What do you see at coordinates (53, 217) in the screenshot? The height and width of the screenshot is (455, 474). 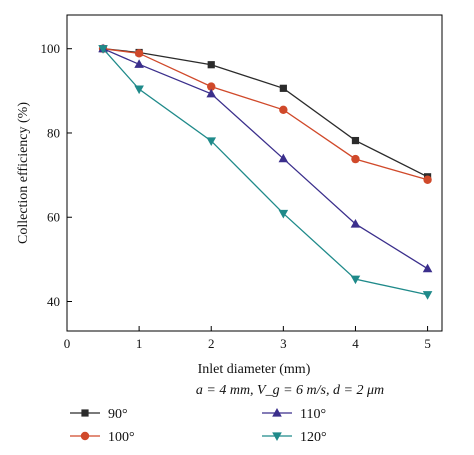 I see `y-tick-label: 60` at bounding box center [53, 217].